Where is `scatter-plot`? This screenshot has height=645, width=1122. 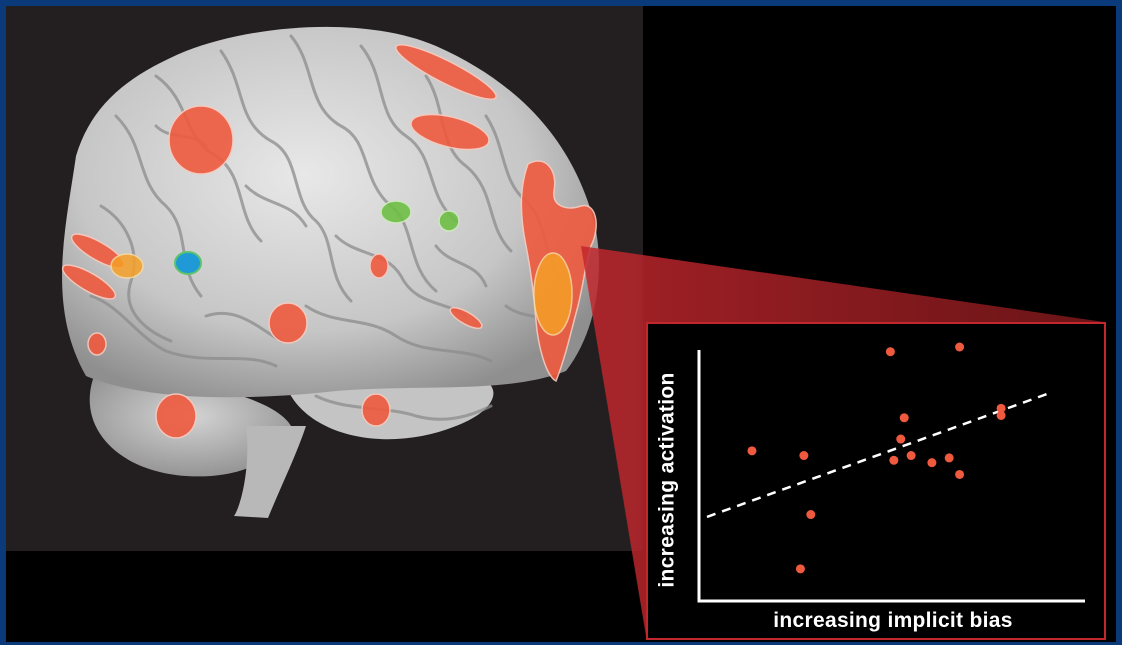 scatter-plot is located at coordinates (891, 472).